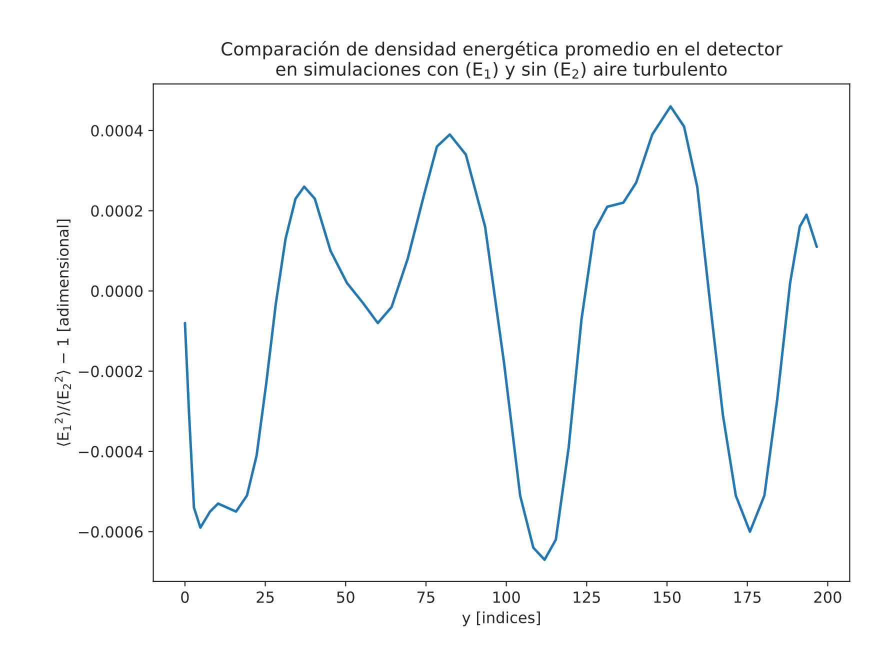 The image size is (876, 646). What do you see at coordinates (501, 618) in the screenshot?
I see `x-axis-title: y [indices]` at bounding box center [501, 618].